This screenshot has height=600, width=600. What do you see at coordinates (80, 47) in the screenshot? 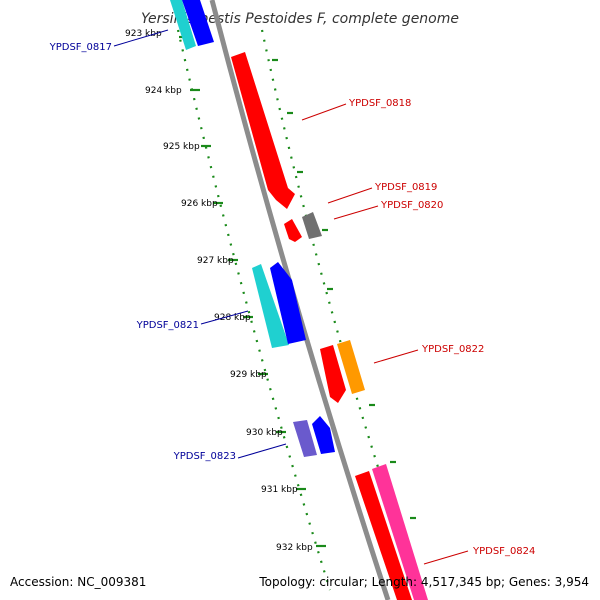
I see `label-ypdsf-0817: YPDSF_0817` at bounding box center [80, 47].